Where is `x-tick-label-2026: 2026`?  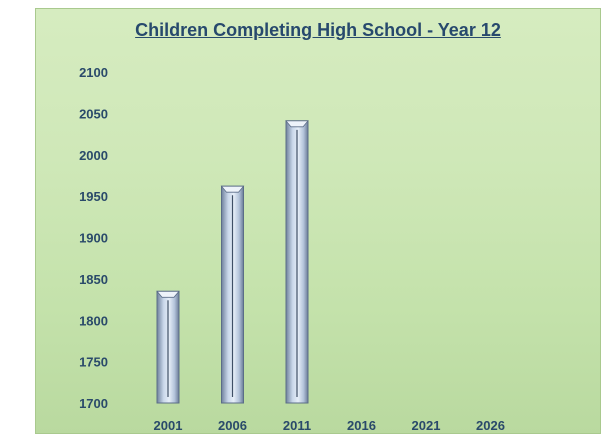
x-tick-label-2026: 2026 is located at coordinates (490, 425).